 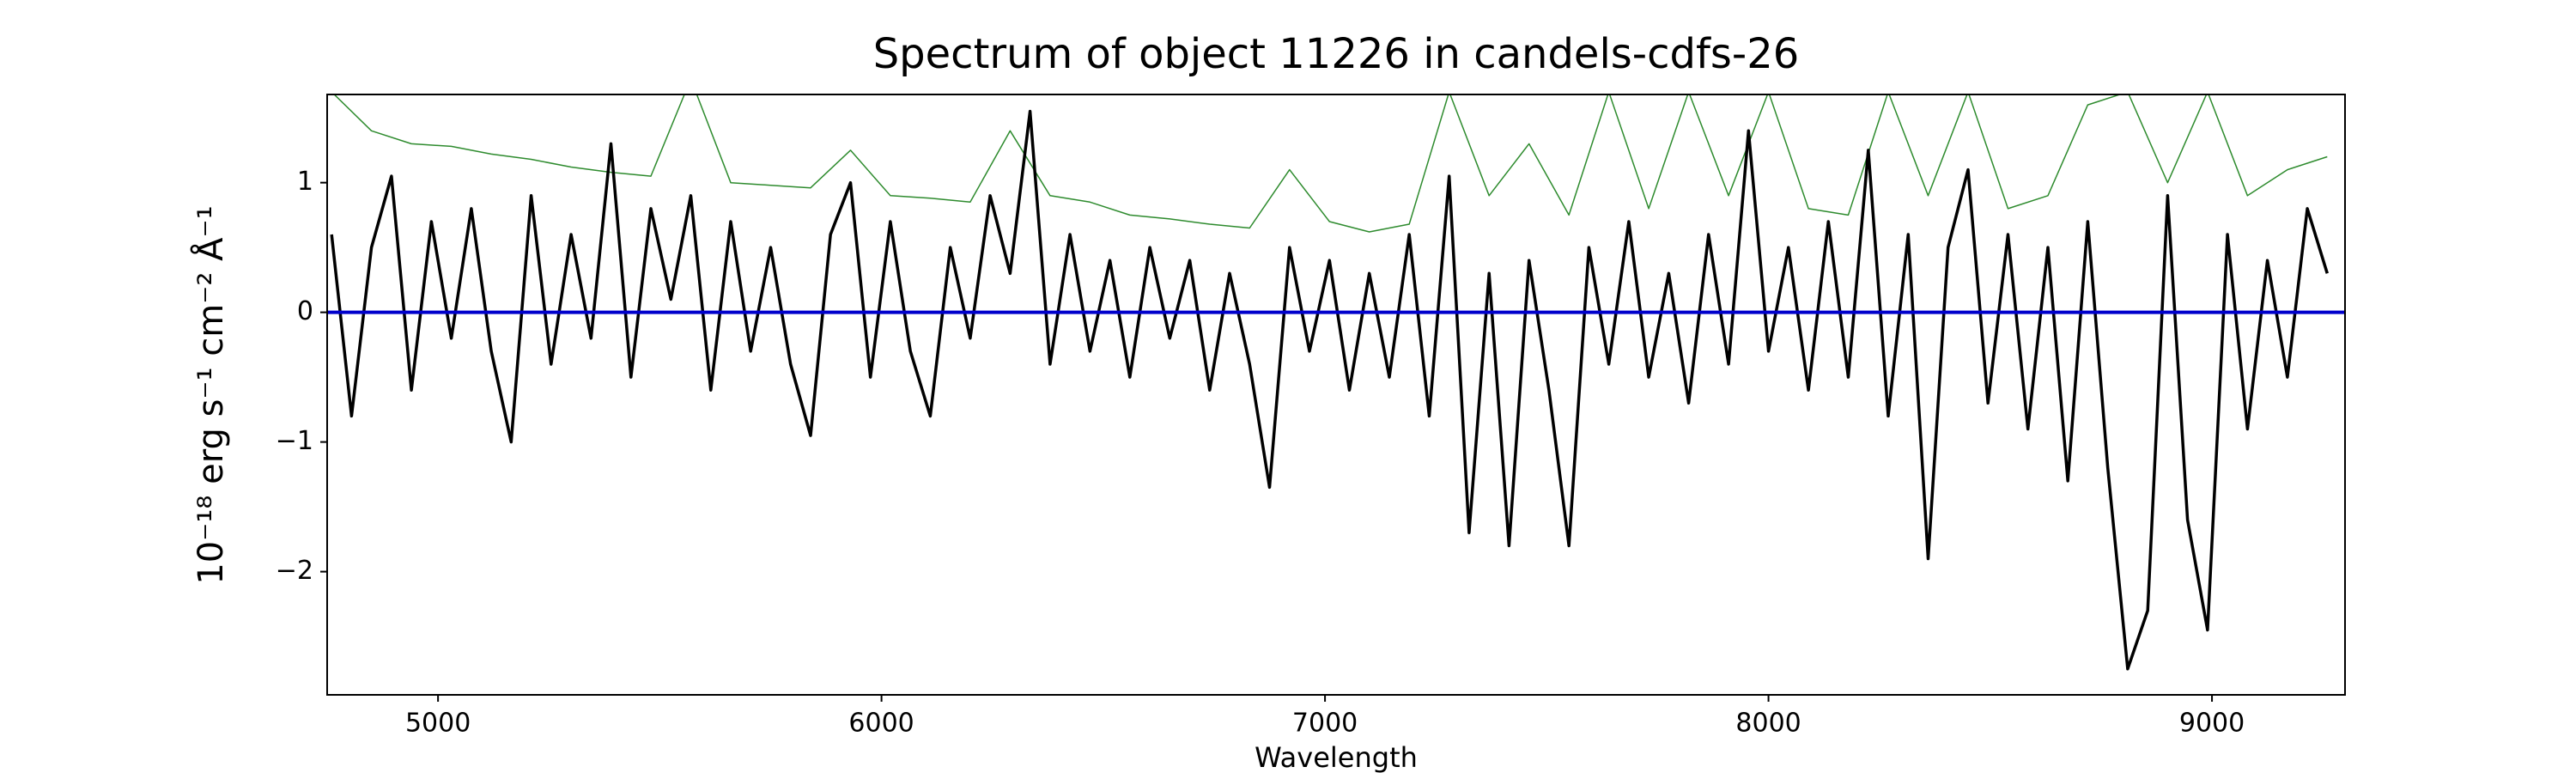 I want to click on y-tick-label: 1, so click(x=305, y=182).